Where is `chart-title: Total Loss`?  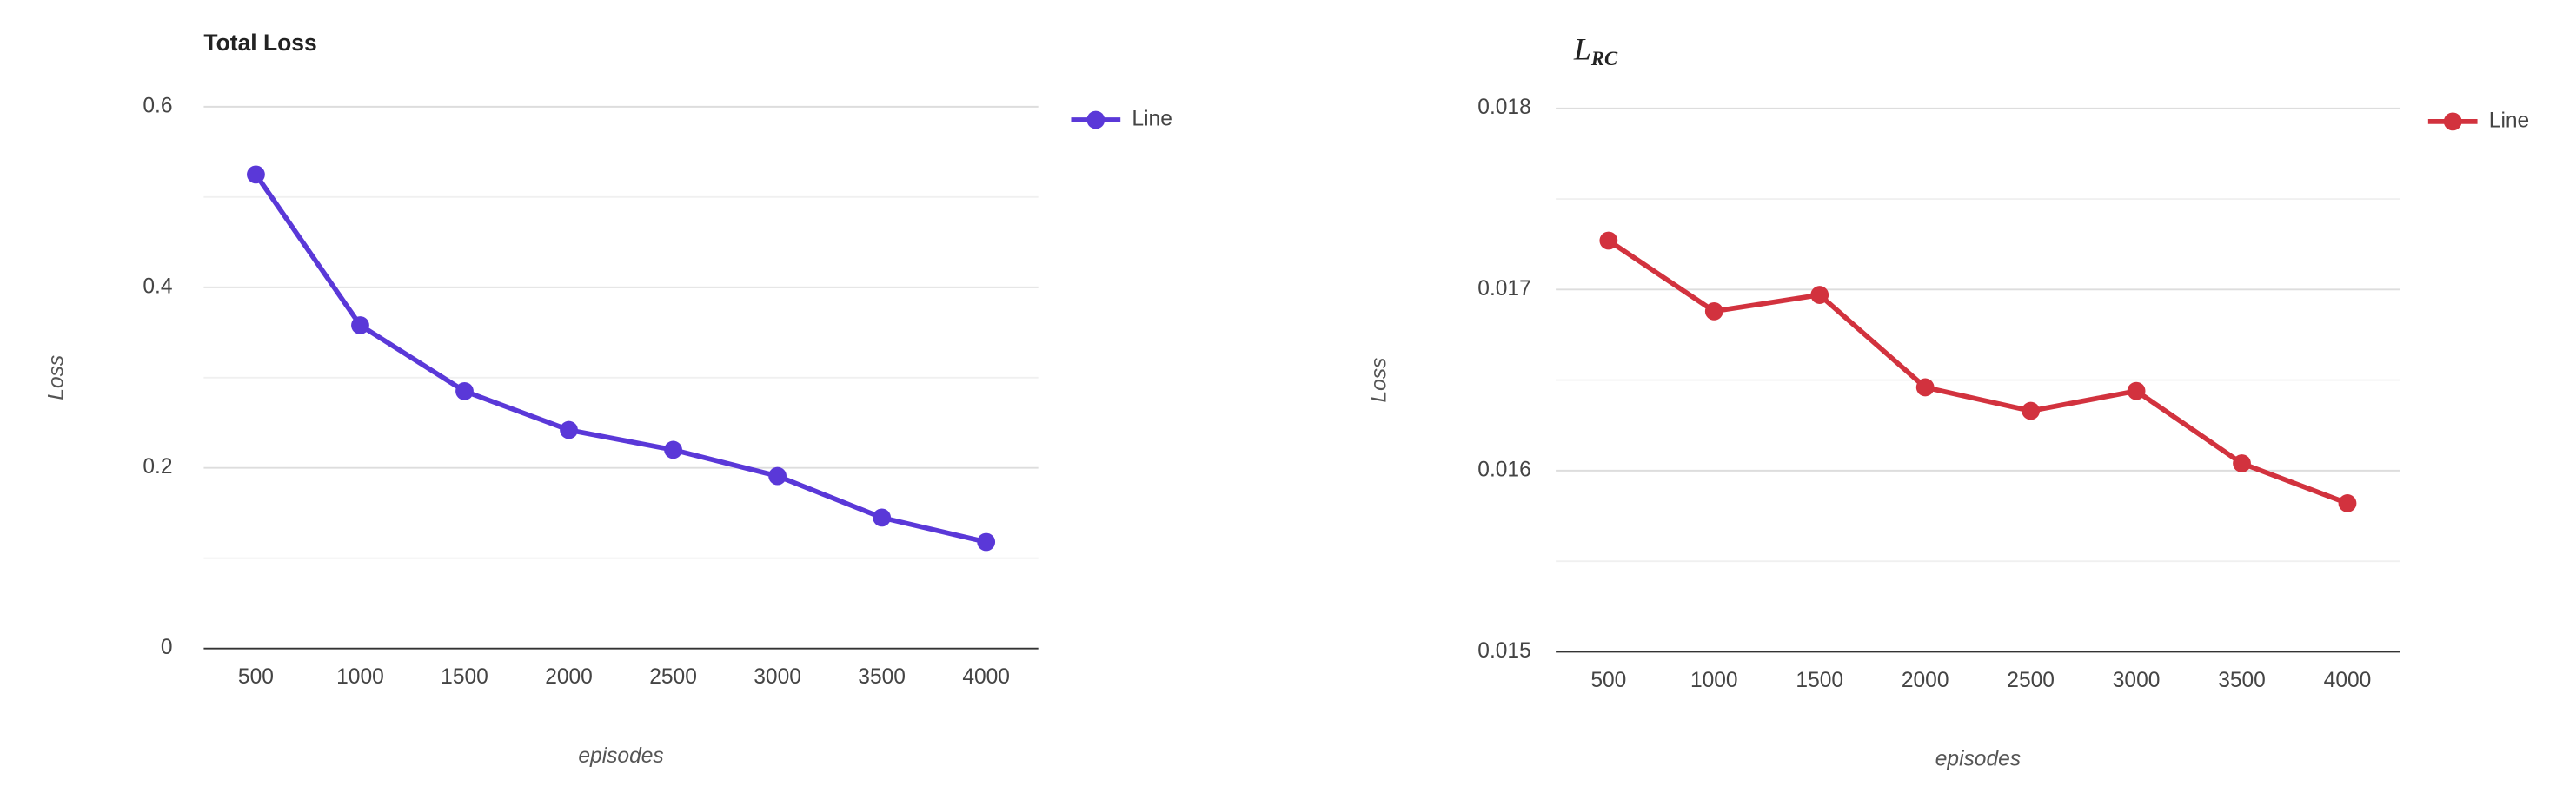 chart-title: Total Loss is located at coordinates (259, 43).